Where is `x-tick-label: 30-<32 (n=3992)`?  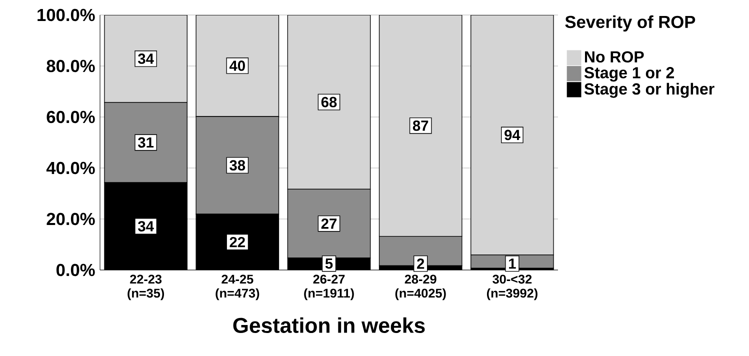
x-tick-label: 30-<32 (n=3992) is located at coordinates (512, 287).